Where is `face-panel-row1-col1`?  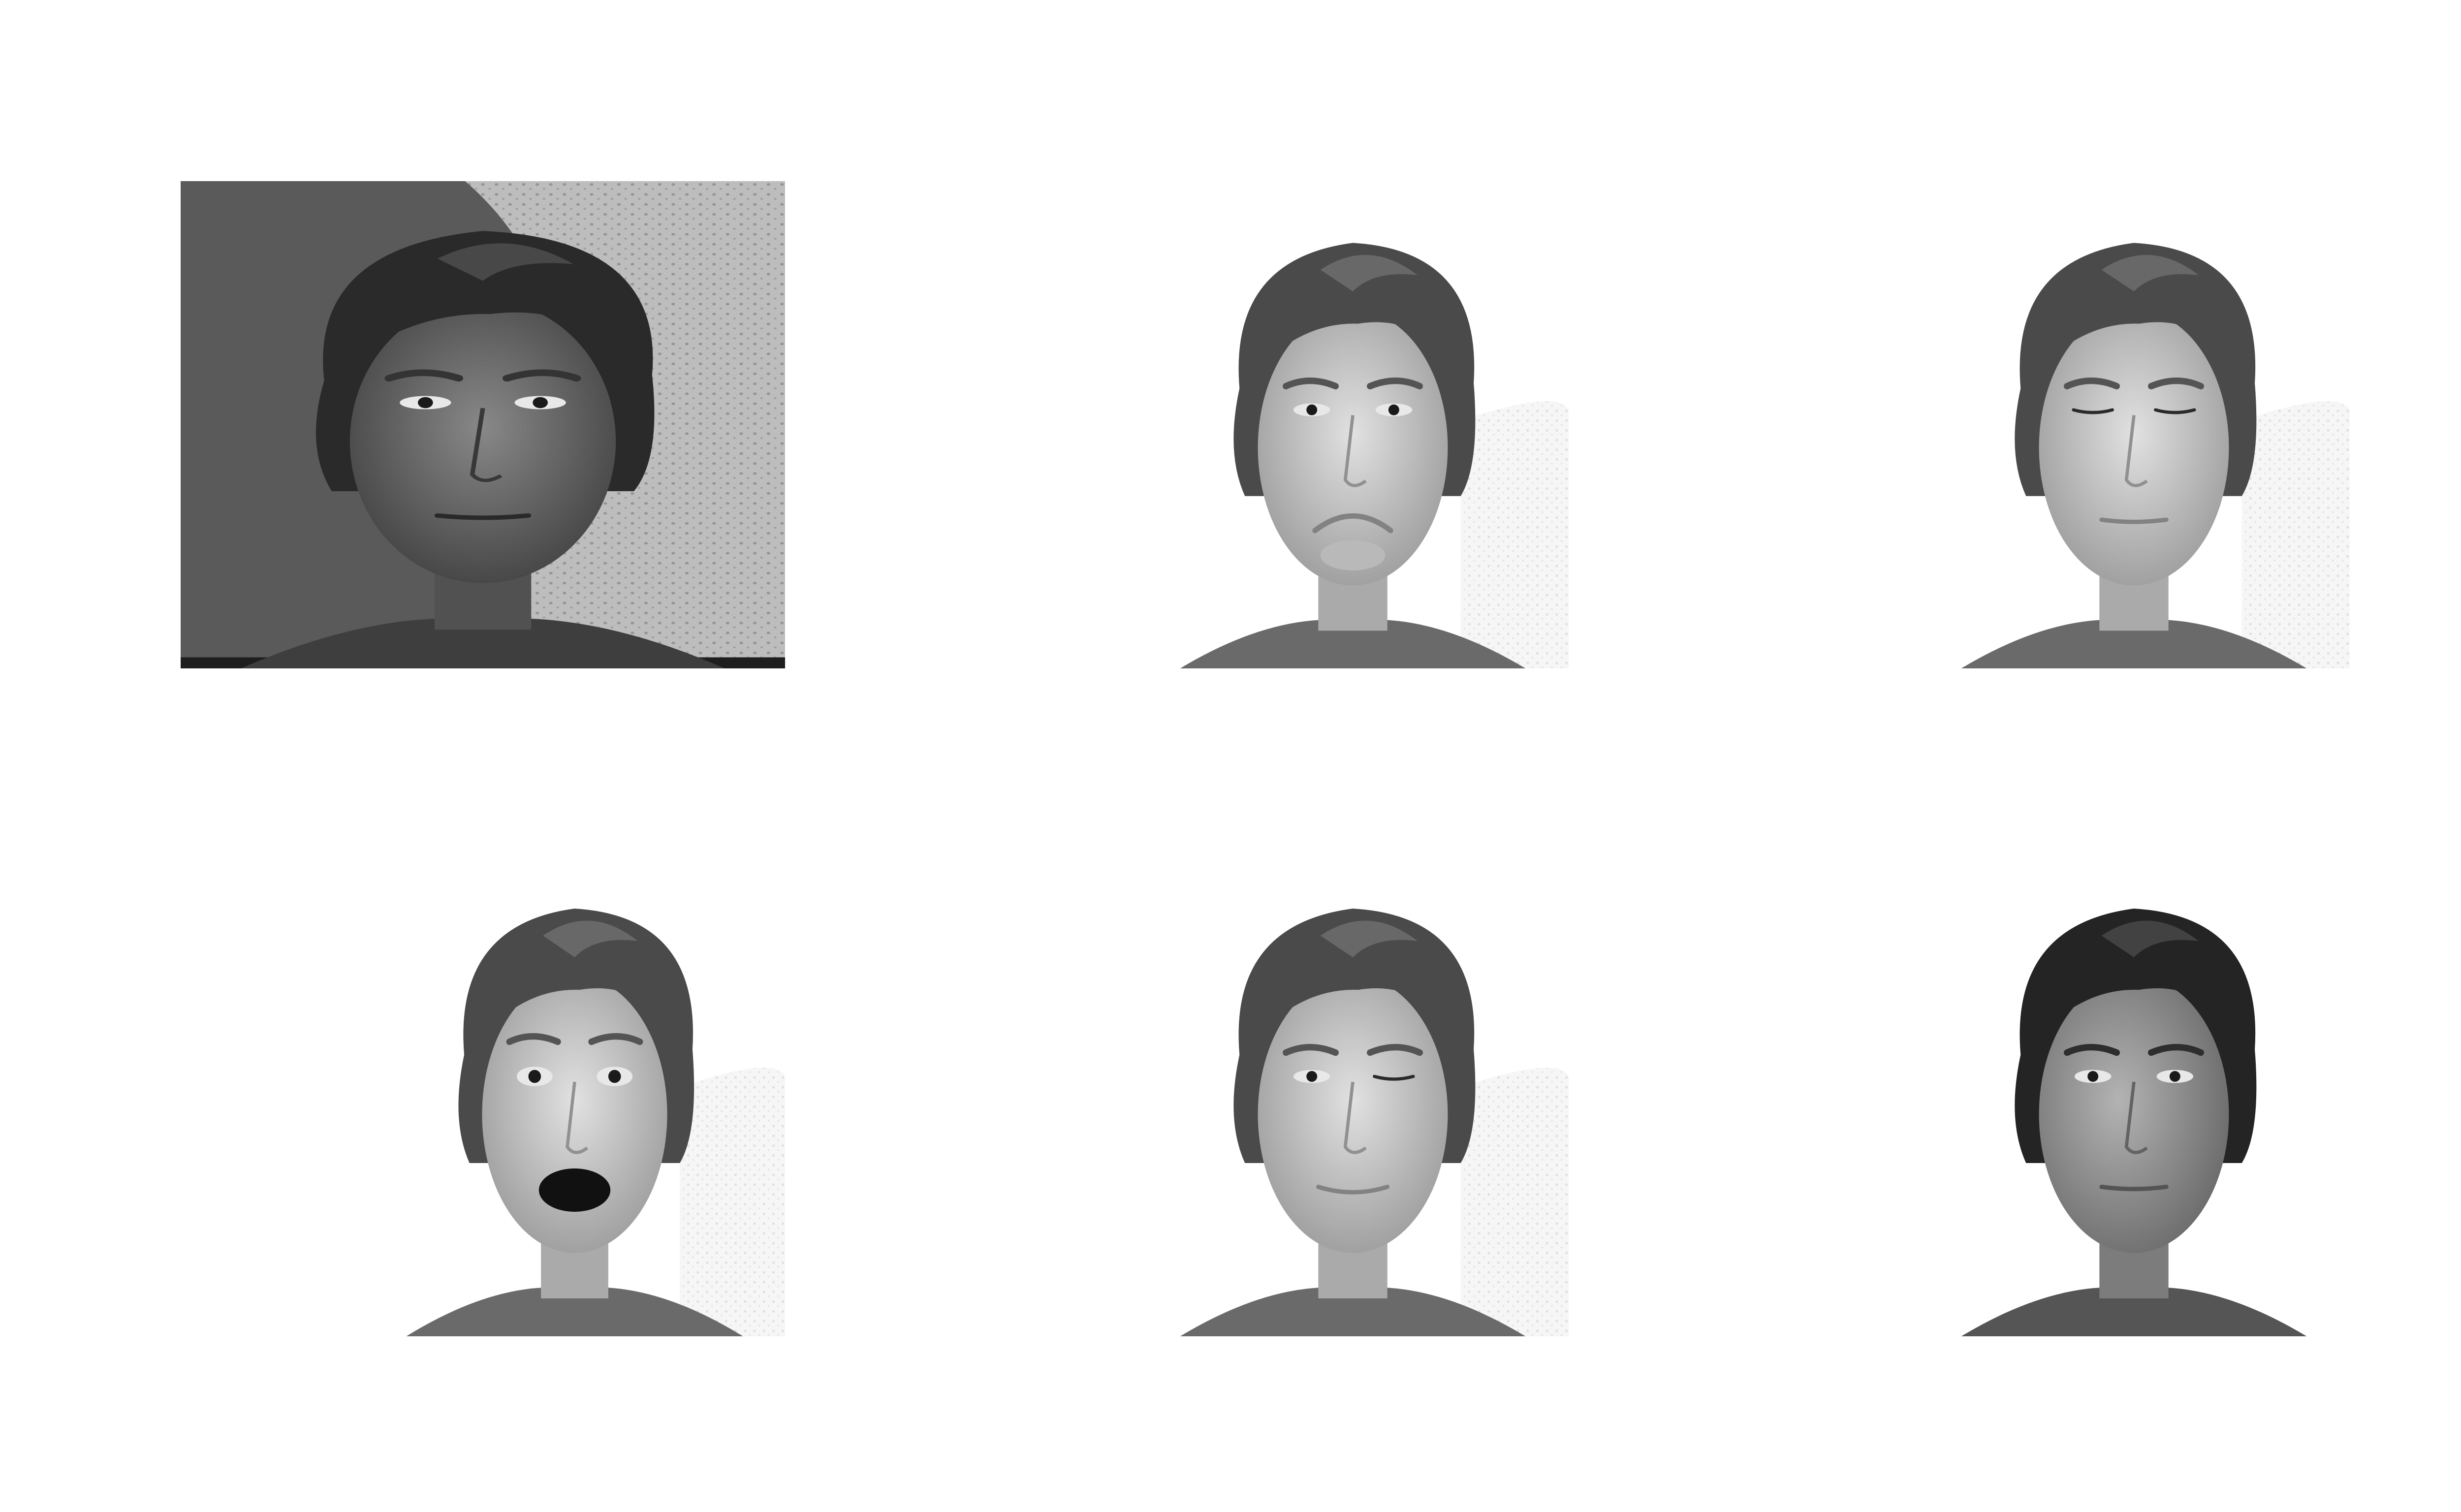 face-panel-row1-col1 is located at coordinates (483, 424).